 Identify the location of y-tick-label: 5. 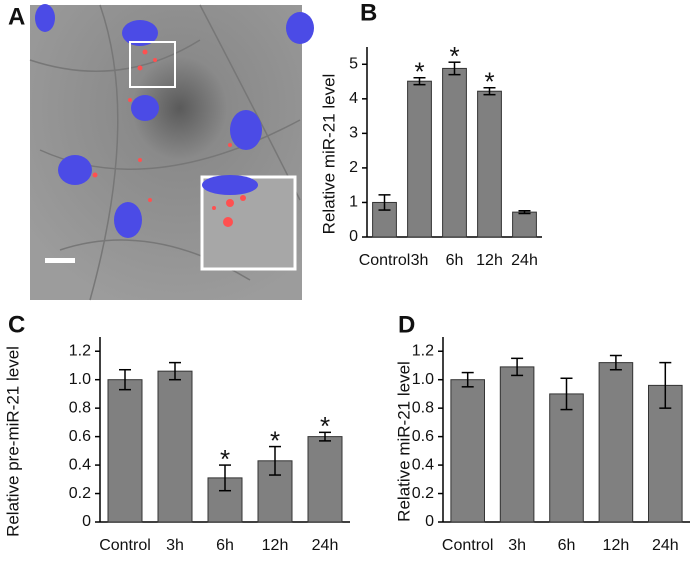
(353, 63).